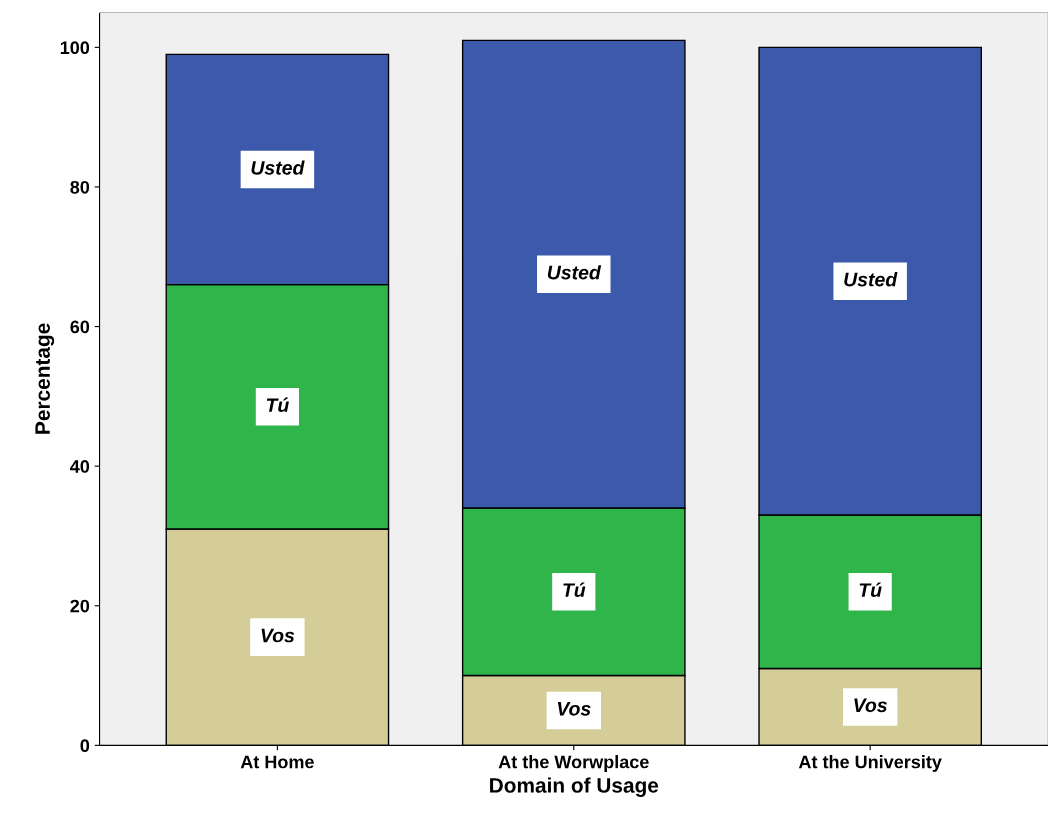  Describe the element at coordinates (574, 787) in the screenshot. I see `x-axis-title: Domain of Usage` at that location.